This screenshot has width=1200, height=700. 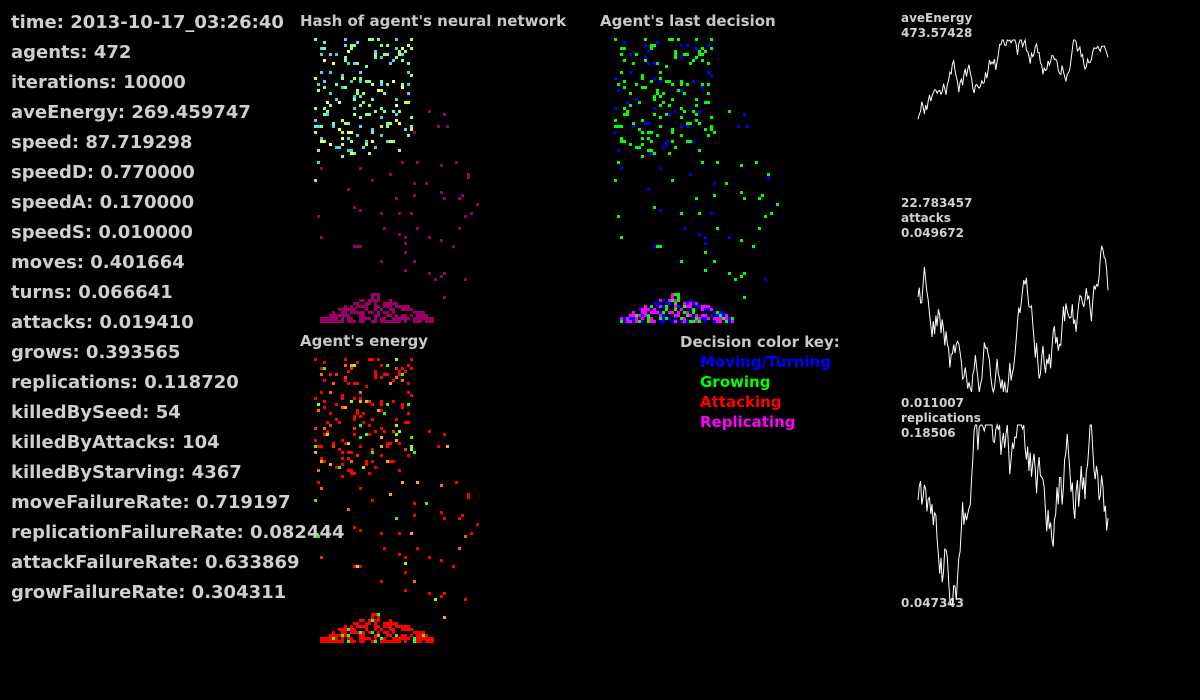 I want to click on key-growing: Growing, so click(x=735, y=382).